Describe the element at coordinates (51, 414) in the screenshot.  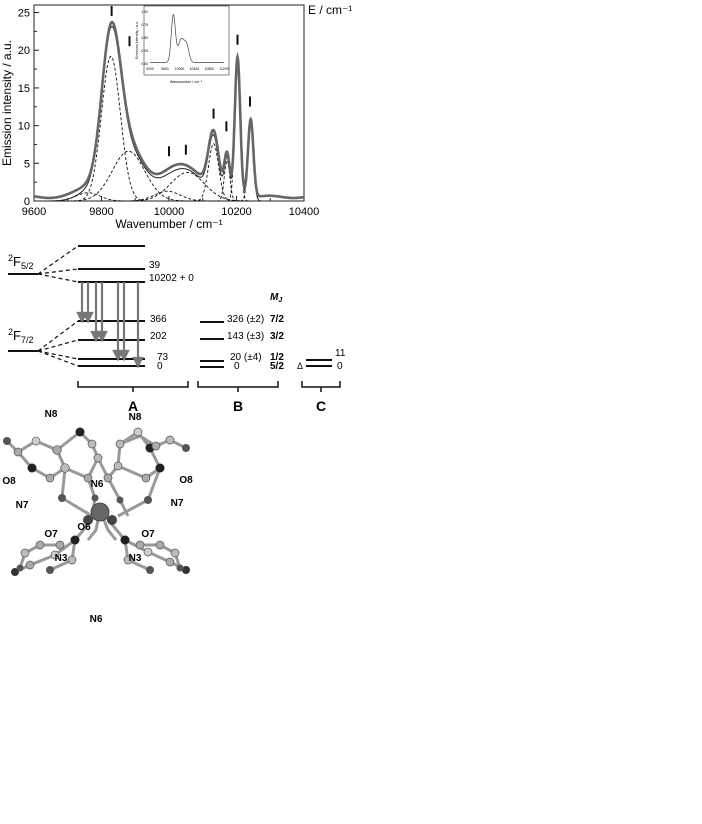
I see `atom-label-n8-left: N8` at that location.